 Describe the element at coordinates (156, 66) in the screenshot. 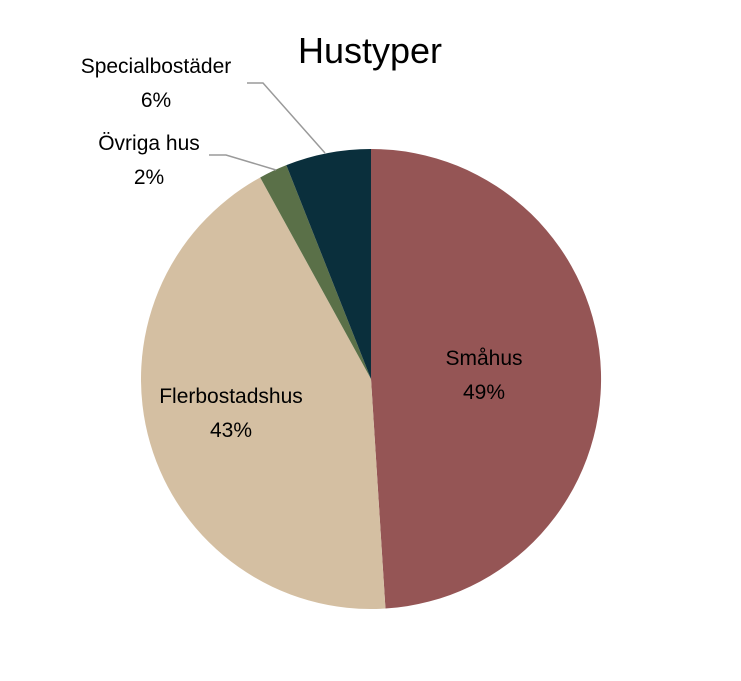

I see `slice-category-label: Specialbostäder` at that location.